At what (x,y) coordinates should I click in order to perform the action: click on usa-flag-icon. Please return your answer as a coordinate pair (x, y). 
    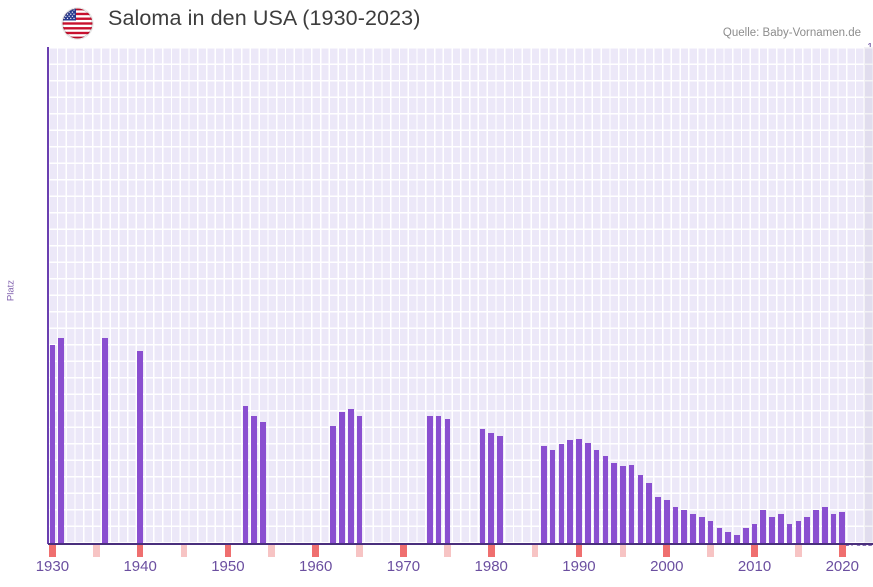
    Looking at the image, I should click on (77, 23).